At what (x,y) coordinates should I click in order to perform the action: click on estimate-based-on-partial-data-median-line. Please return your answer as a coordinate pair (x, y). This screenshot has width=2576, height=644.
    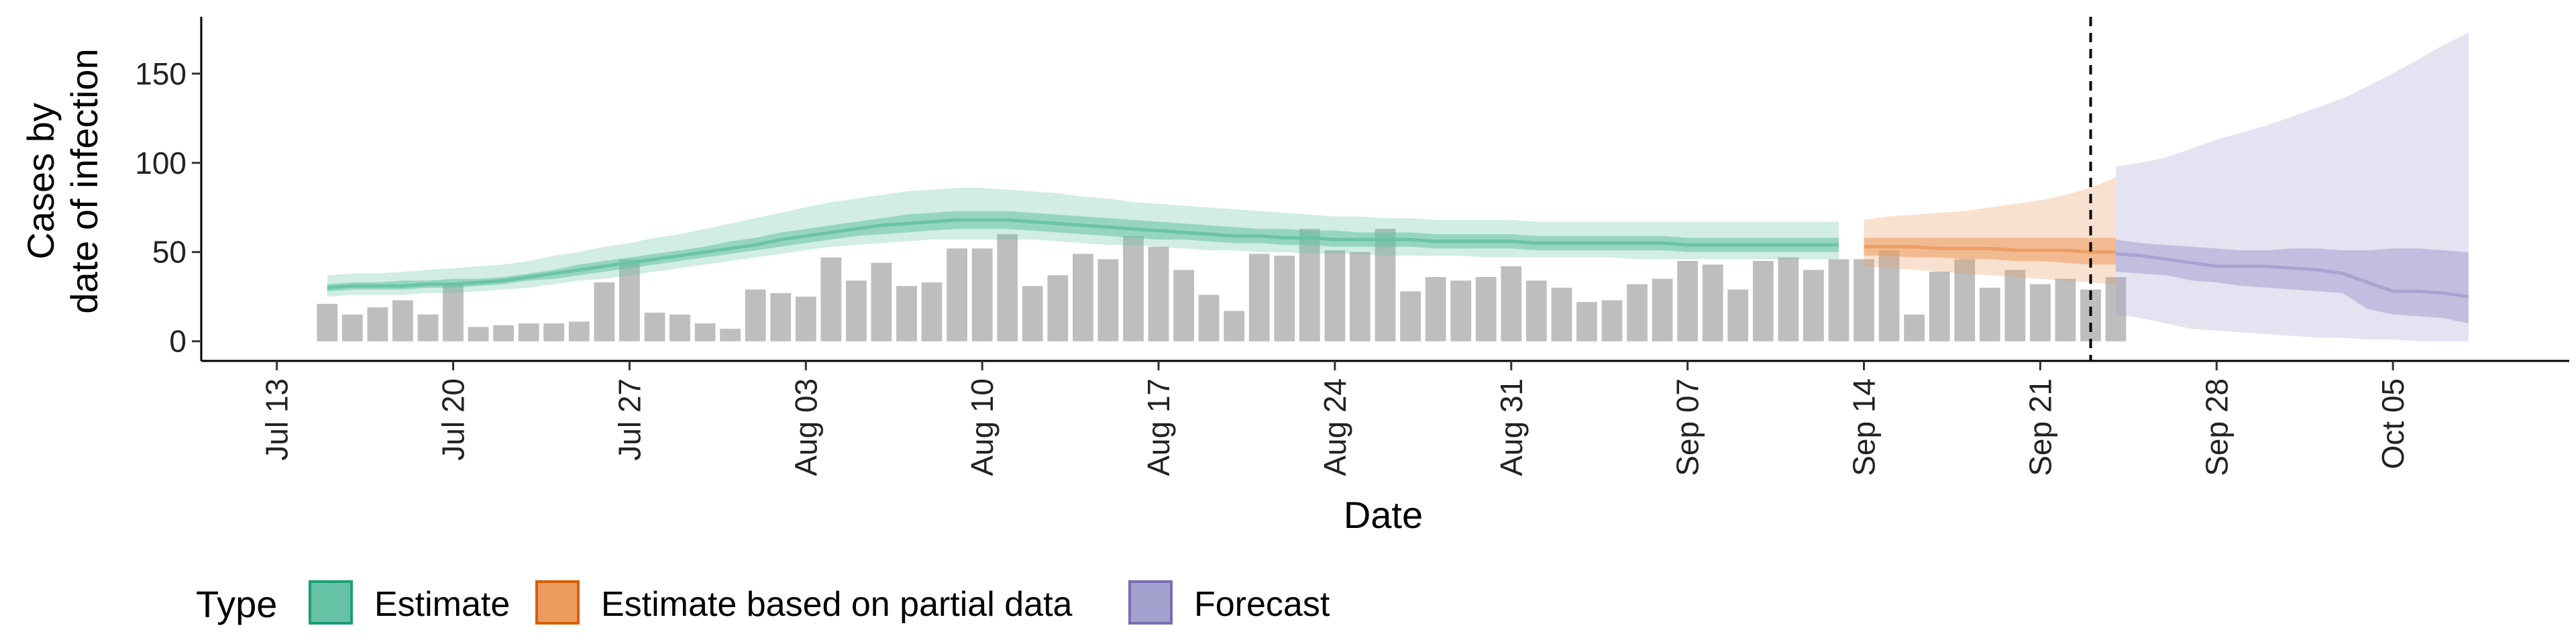
    Looking at the image, I should click on (1990, 249).